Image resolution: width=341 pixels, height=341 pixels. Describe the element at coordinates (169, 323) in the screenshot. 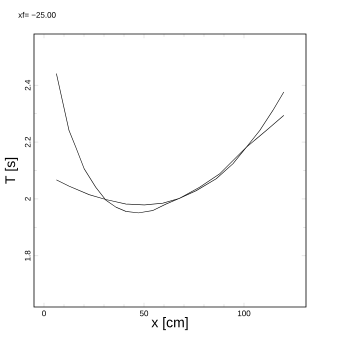

I see `x-axis-title: x [cm]` at that location.